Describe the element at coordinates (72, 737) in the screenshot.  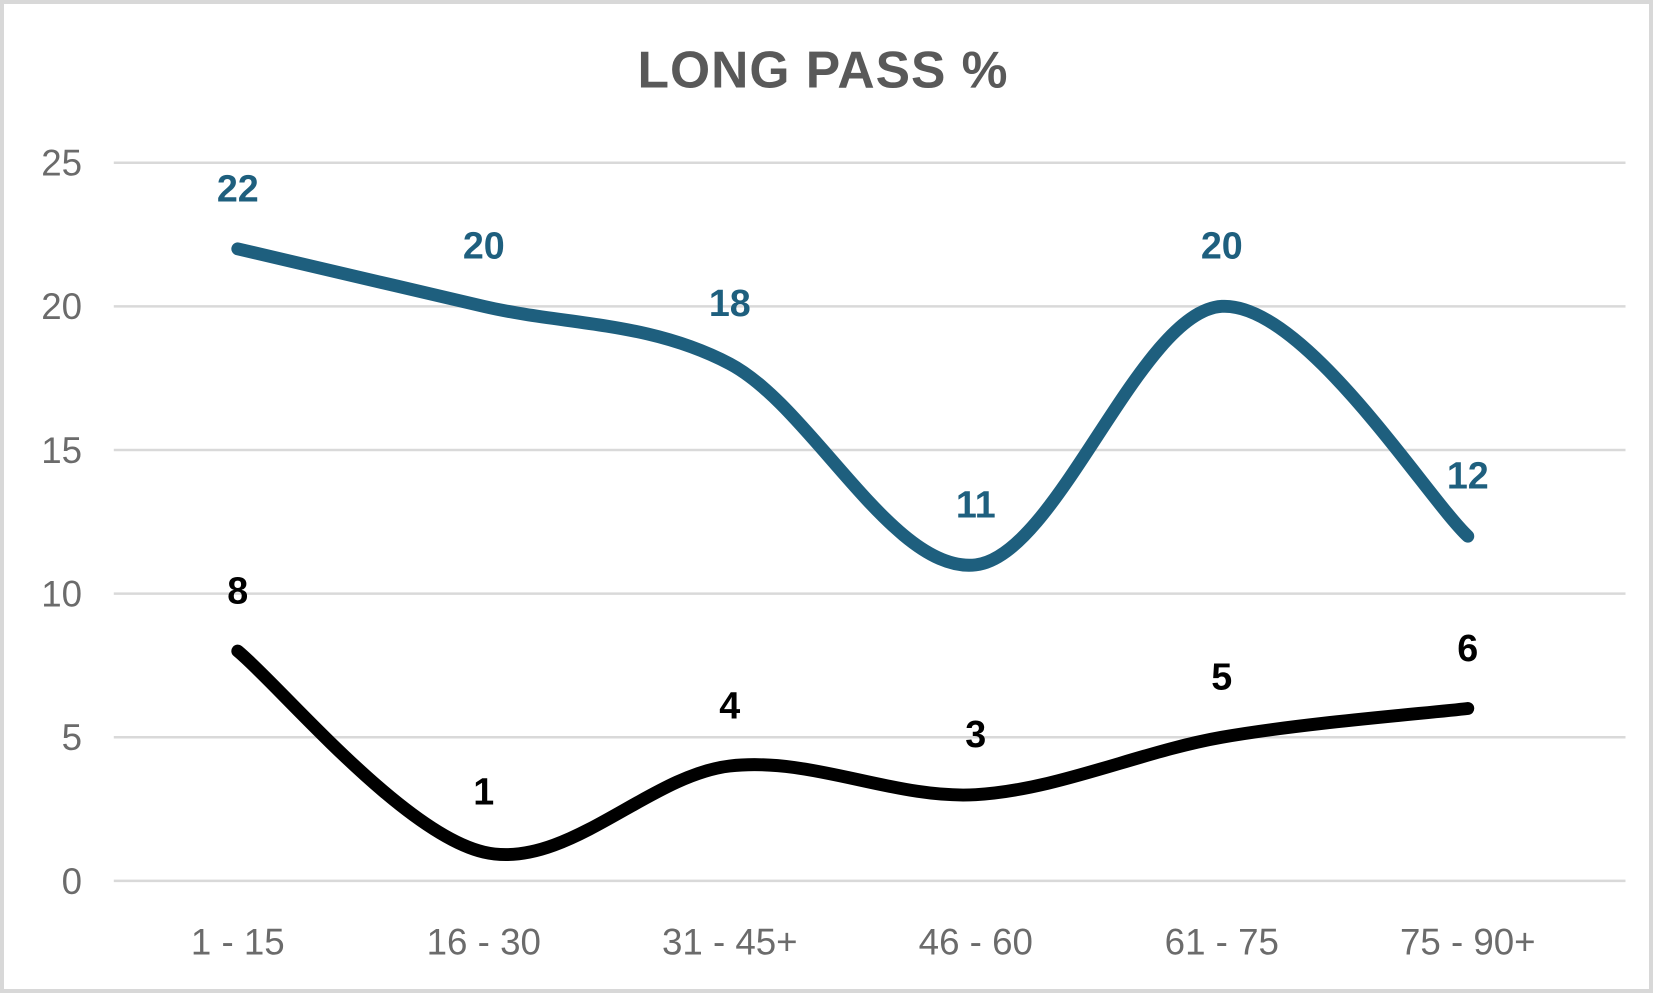
I see `y-tick-label: 5` at that location.